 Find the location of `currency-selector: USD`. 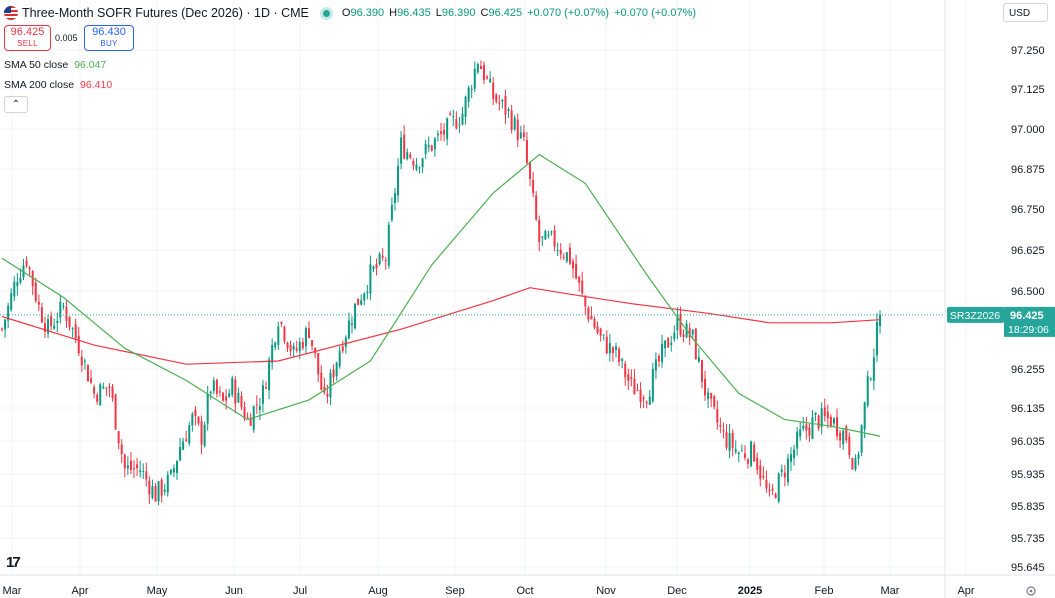

currency-selector: USD is located at coordinates (1025, 12).